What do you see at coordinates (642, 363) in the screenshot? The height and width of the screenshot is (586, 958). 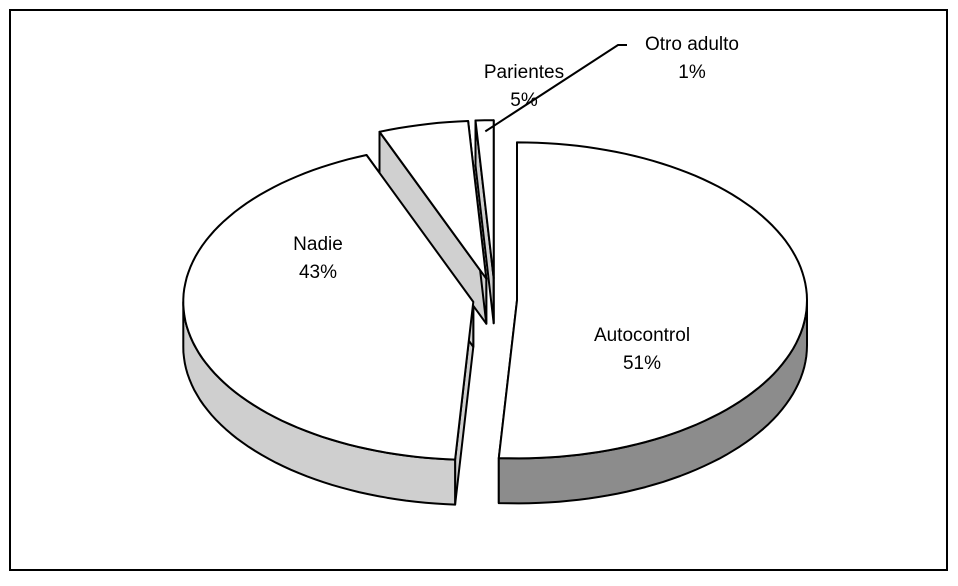 I see `value-label: 51%` at bounding box center [642, 363].